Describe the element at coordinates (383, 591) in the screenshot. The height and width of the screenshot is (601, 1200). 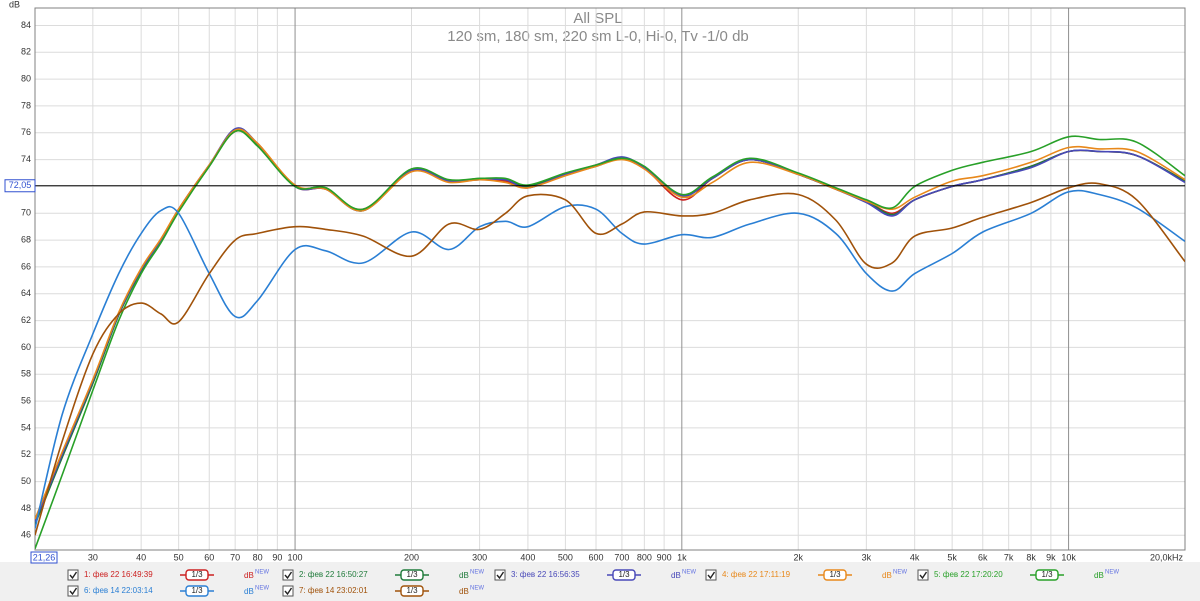
I see `legend-entry: 7: фев 14 23:02:01 1/3 dB NEW` at that location.